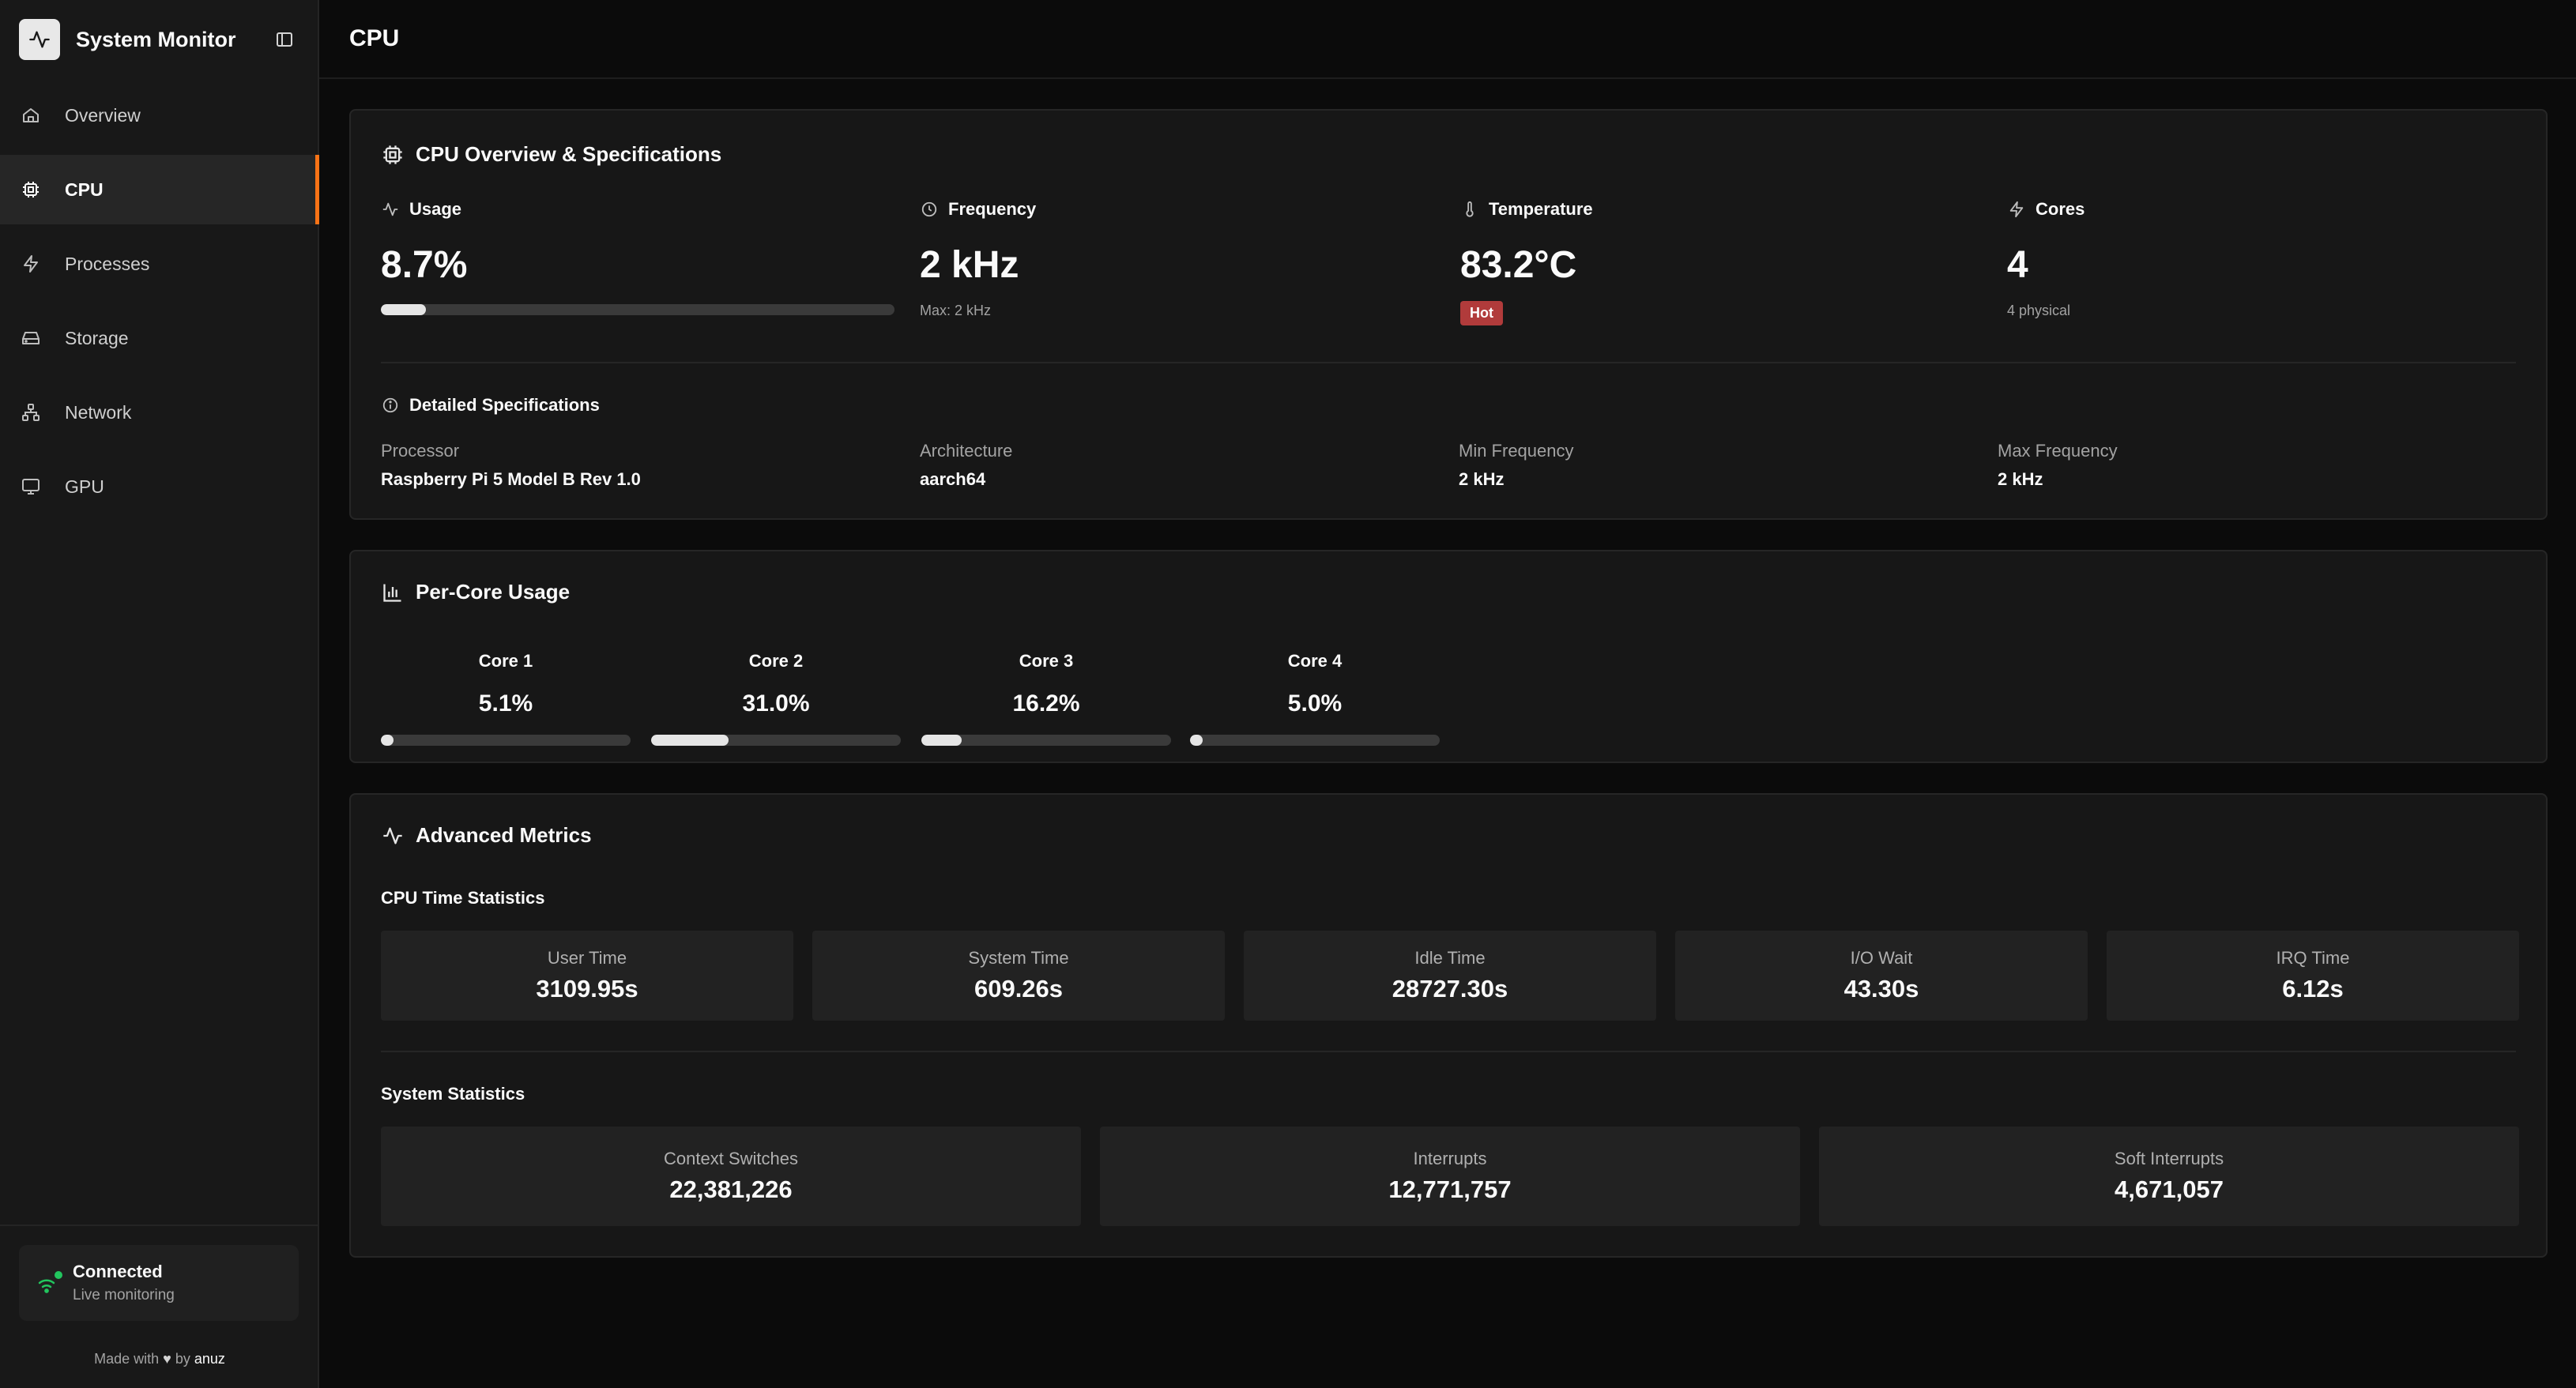  Describe the element at coordinates (390, 405) in the screenshot. I see `info-icon` at that location.